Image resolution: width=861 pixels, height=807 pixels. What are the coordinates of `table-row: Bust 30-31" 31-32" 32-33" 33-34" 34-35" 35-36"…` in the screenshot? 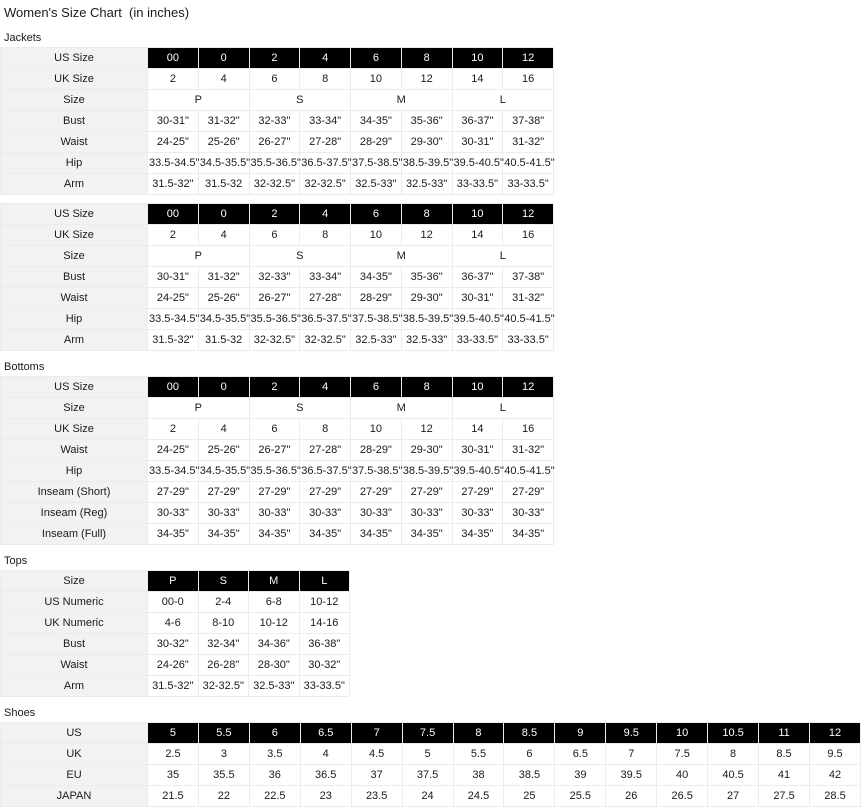 It's located at (277, 277).